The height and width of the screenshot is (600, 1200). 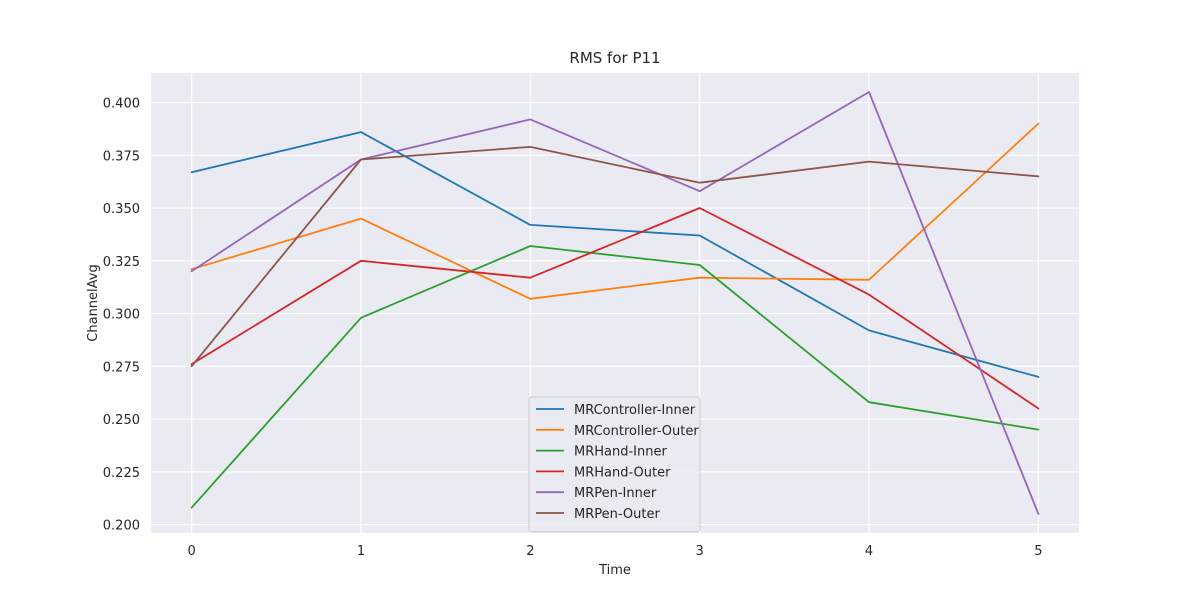 What do you see at coordinates (617, 514) in the screenshot?
I see `legend-label: MRPen-Outer` at bounding box center [617, 514].